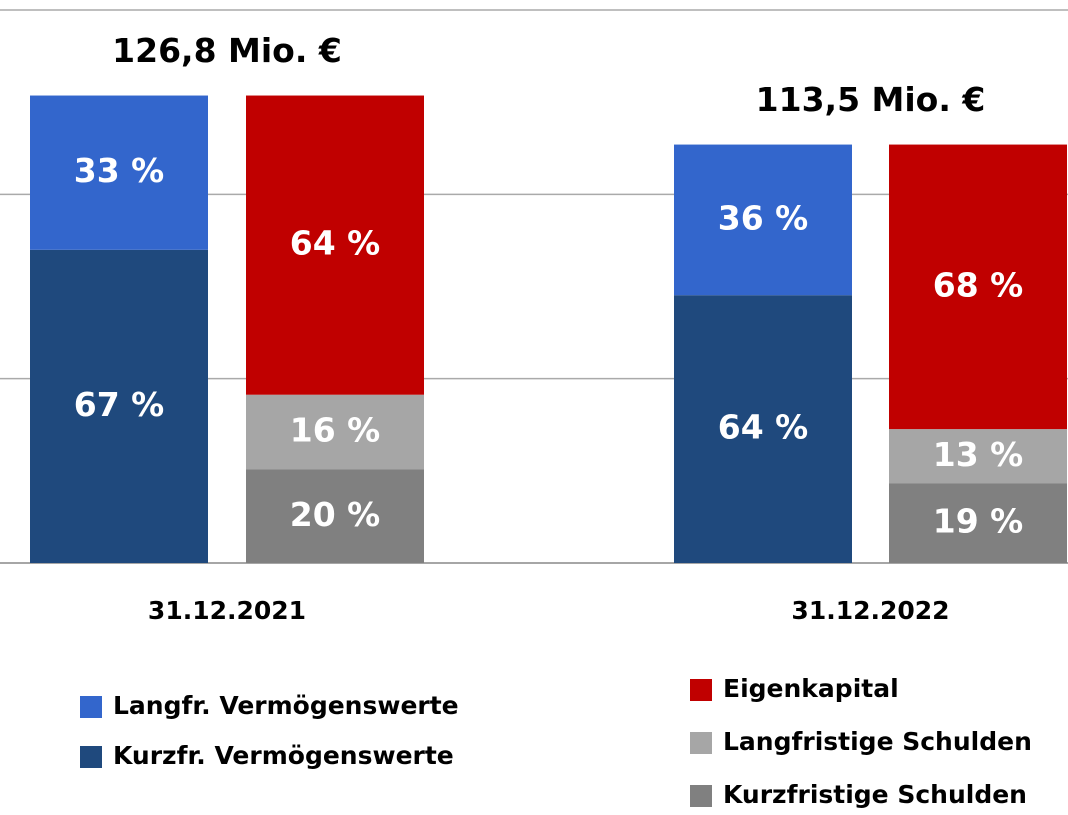  I want to click on segment-label: 16 %, so click(335, 430).